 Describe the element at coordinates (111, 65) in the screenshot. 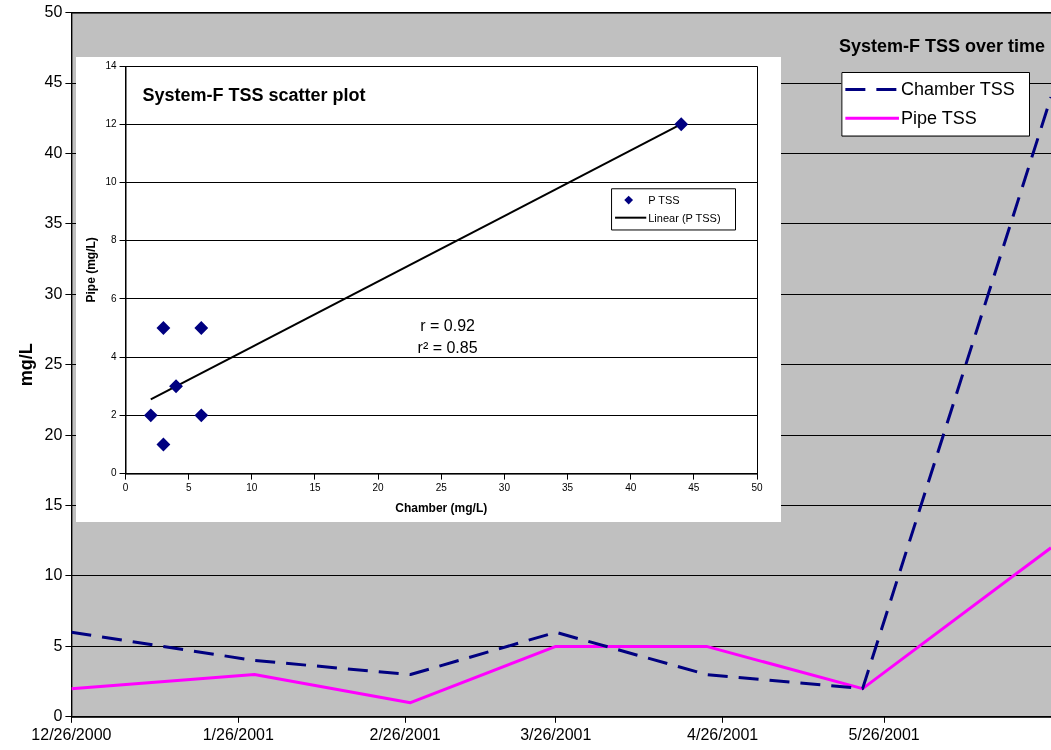

I see `y-tick-label: 14` at that location.